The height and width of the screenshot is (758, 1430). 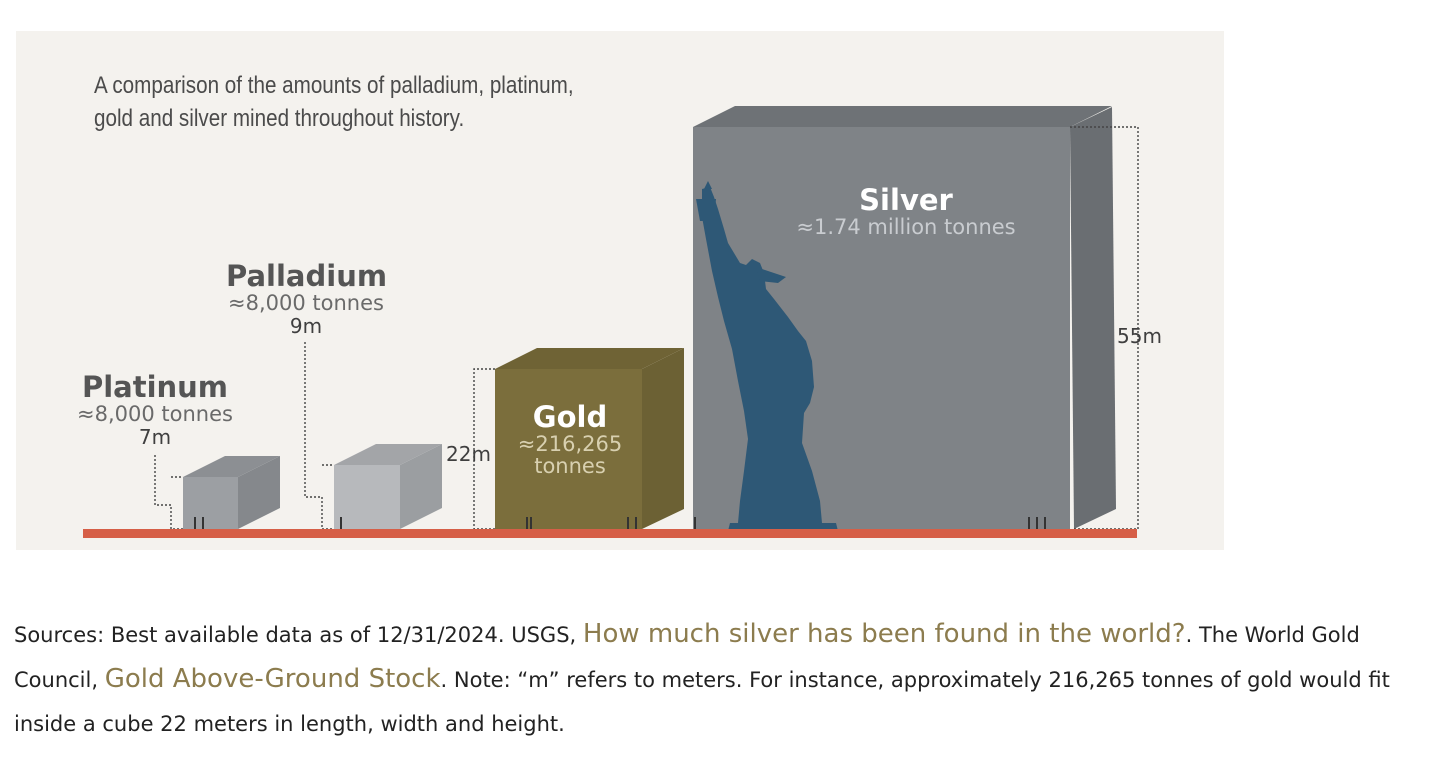 I want to click on palladium-size: 9m, so click(x=306, y=326).